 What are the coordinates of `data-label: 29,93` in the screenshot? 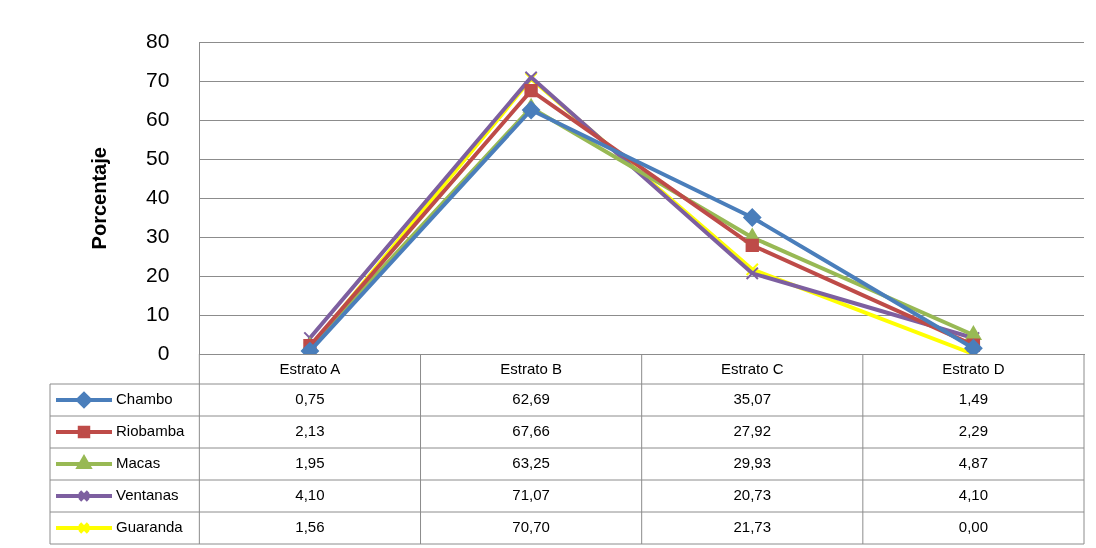 It's located at (752, 463).